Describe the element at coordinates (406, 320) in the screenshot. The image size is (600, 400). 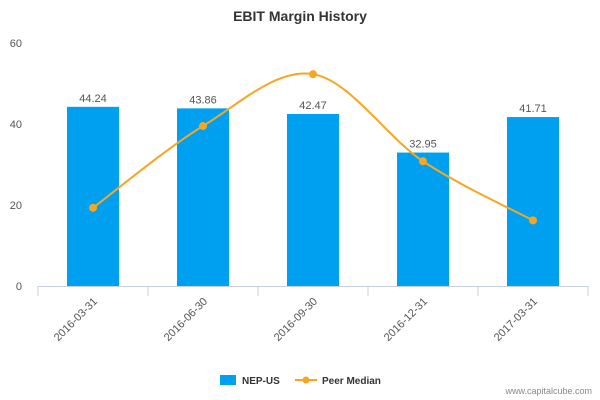
I see `x-tick-label: 2016-12-31` at that location.